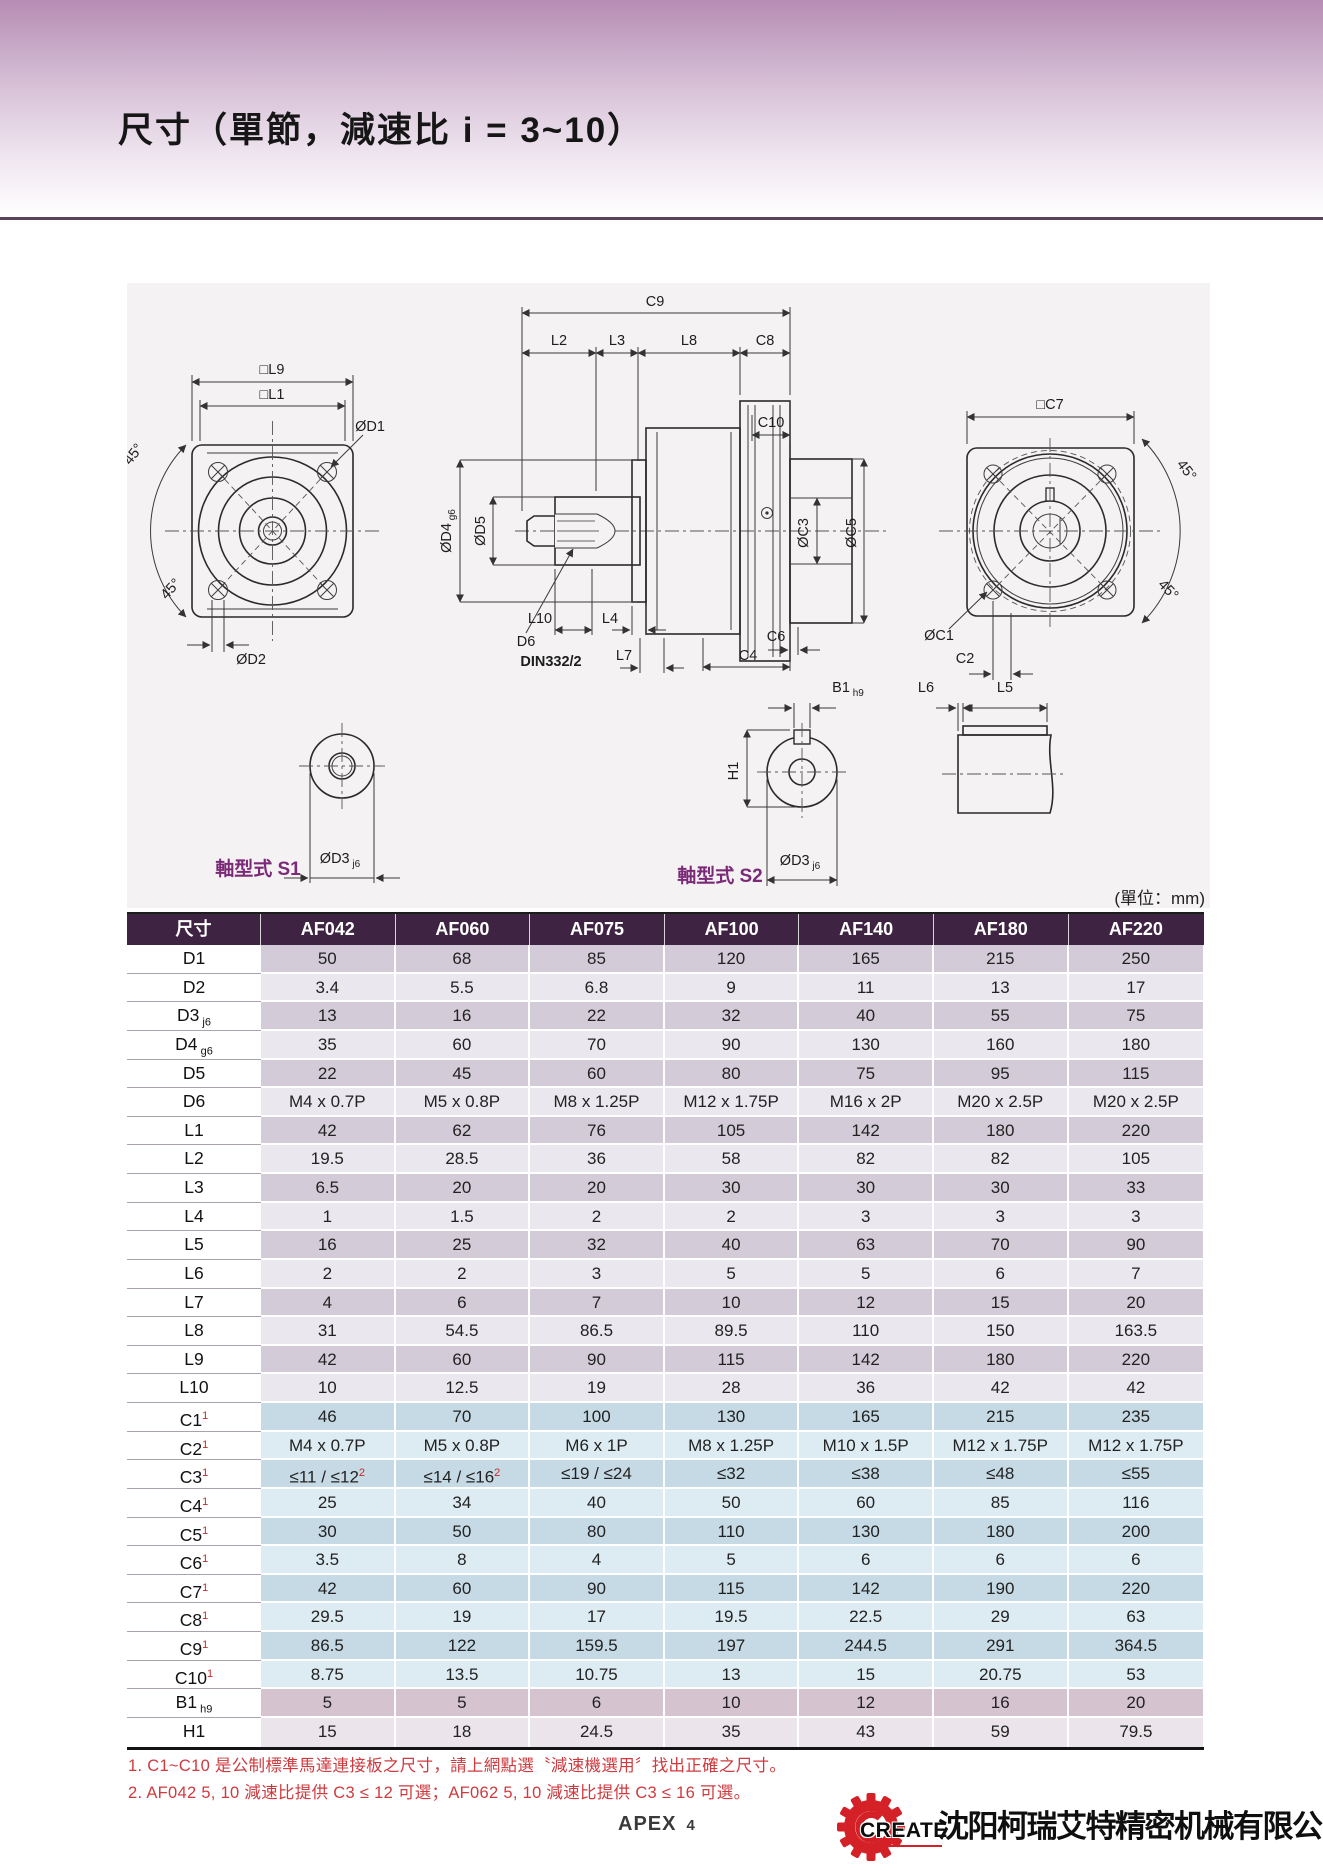 This screenshot has width=1323, height=1871. What do you see at coordinates (732, 1675) in the screenshot?
I see `table-cell: 13` at bounding box center [732, 1675].